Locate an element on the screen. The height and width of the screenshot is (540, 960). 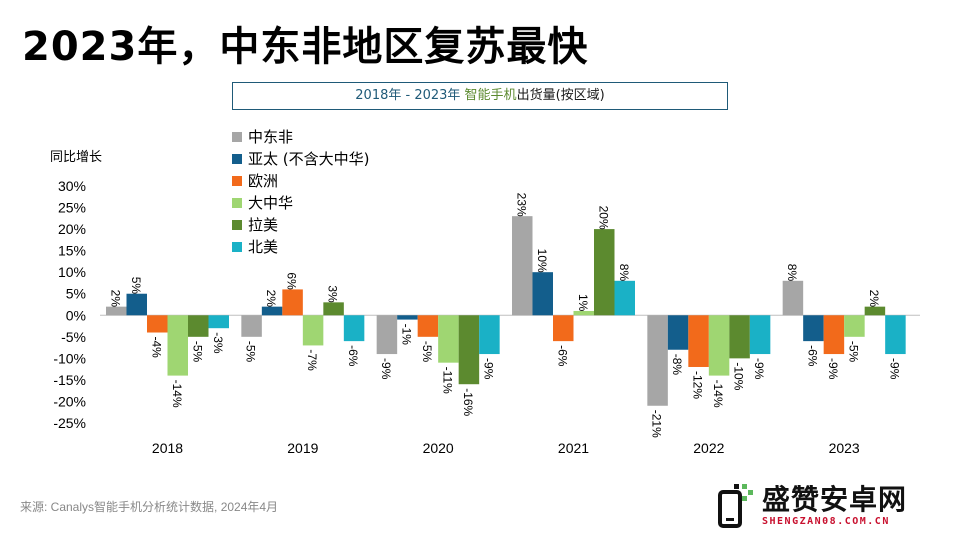
legend-label-china: 大中华 is located at coordinates (271, 203).